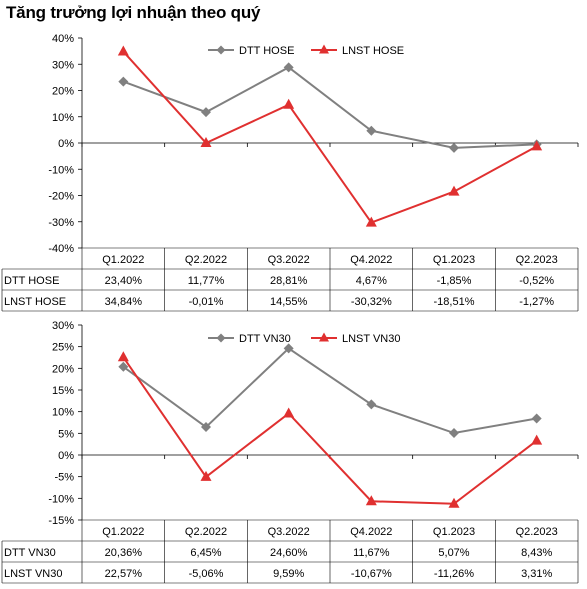 This screenshot has width=587, height=589. Describe the element at coordinates (289, 281) in the screenshot. I see `table-value-cell: 28,81%` at that location.